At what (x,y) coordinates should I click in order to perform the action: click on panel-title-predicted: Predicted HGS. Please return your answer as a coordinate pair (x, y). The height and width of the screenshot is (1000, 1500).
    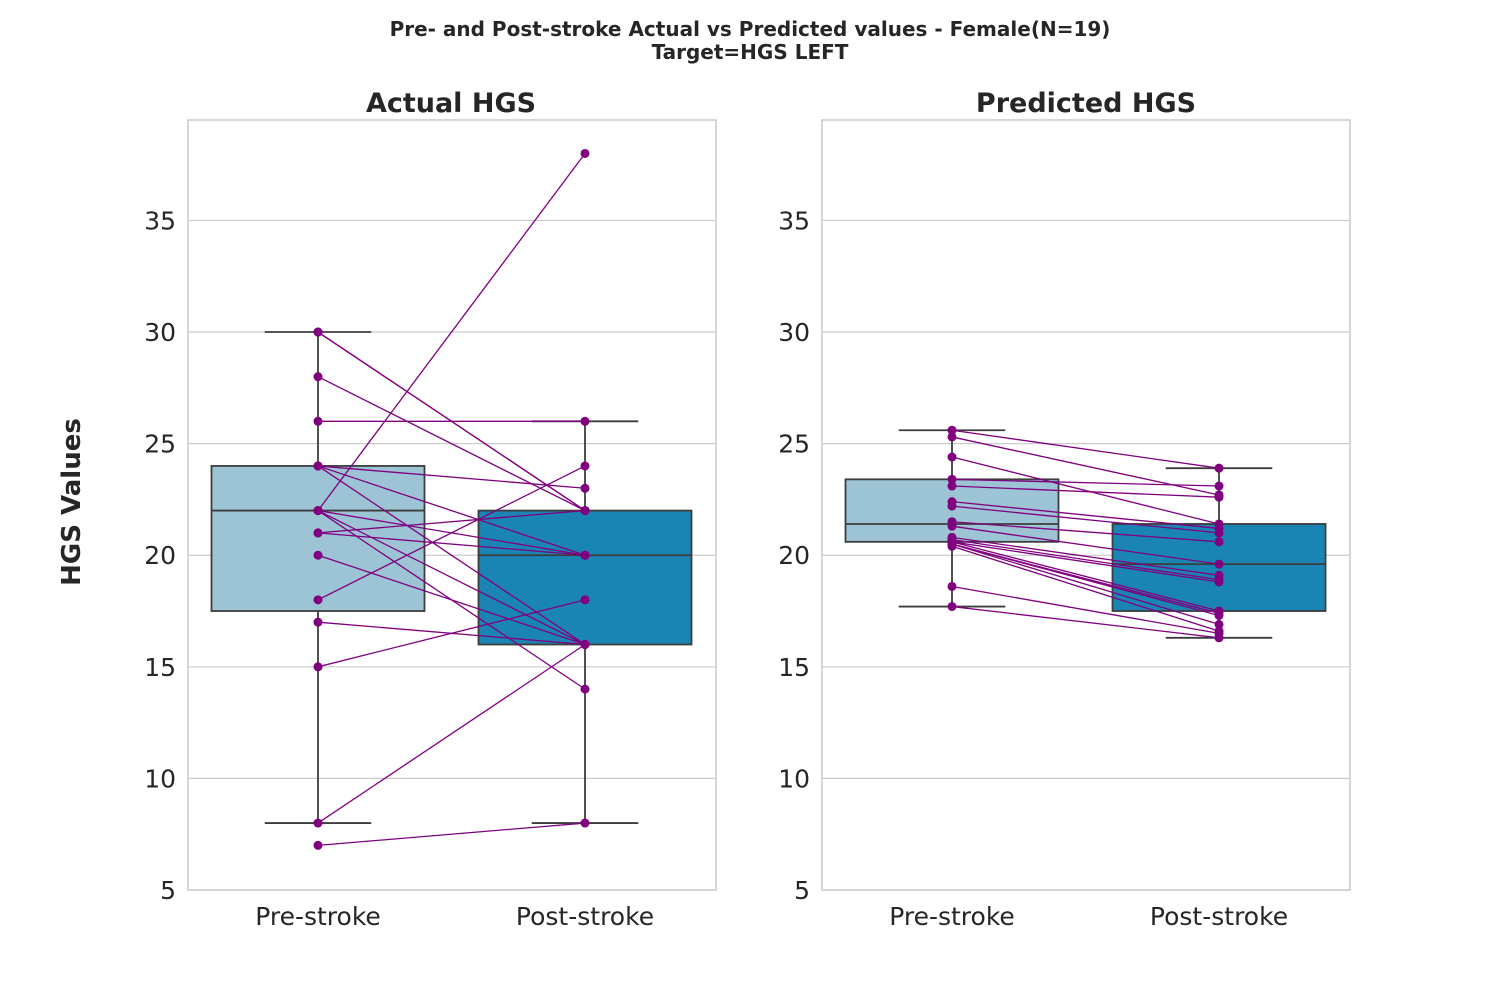
    Looking at the image, I should click on (1086, 103).